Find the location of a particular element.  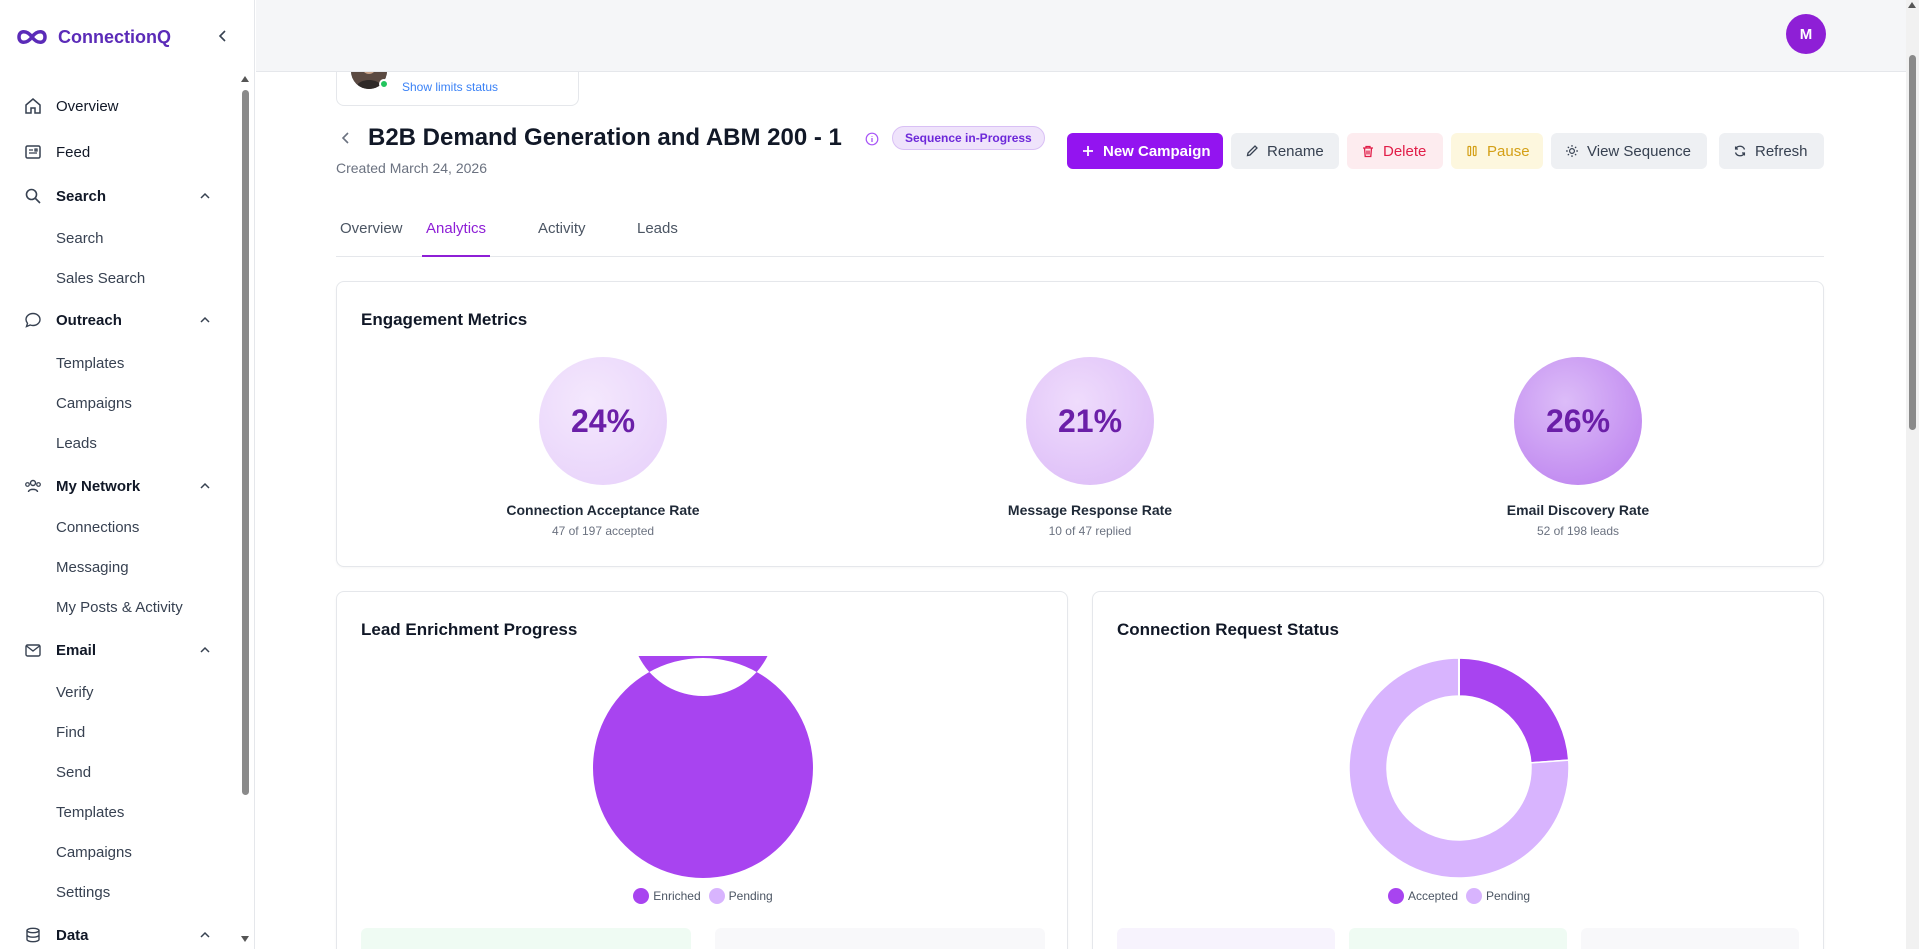

tab-leads: Leads is located at coordinates (657, 228).